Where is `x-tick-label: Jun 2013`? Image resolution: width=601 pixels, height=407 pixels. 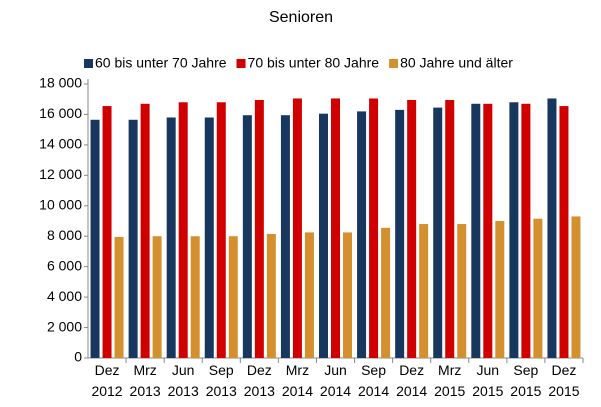 x-tick-label: Jun 2013 is located at coordinates (183, 380).